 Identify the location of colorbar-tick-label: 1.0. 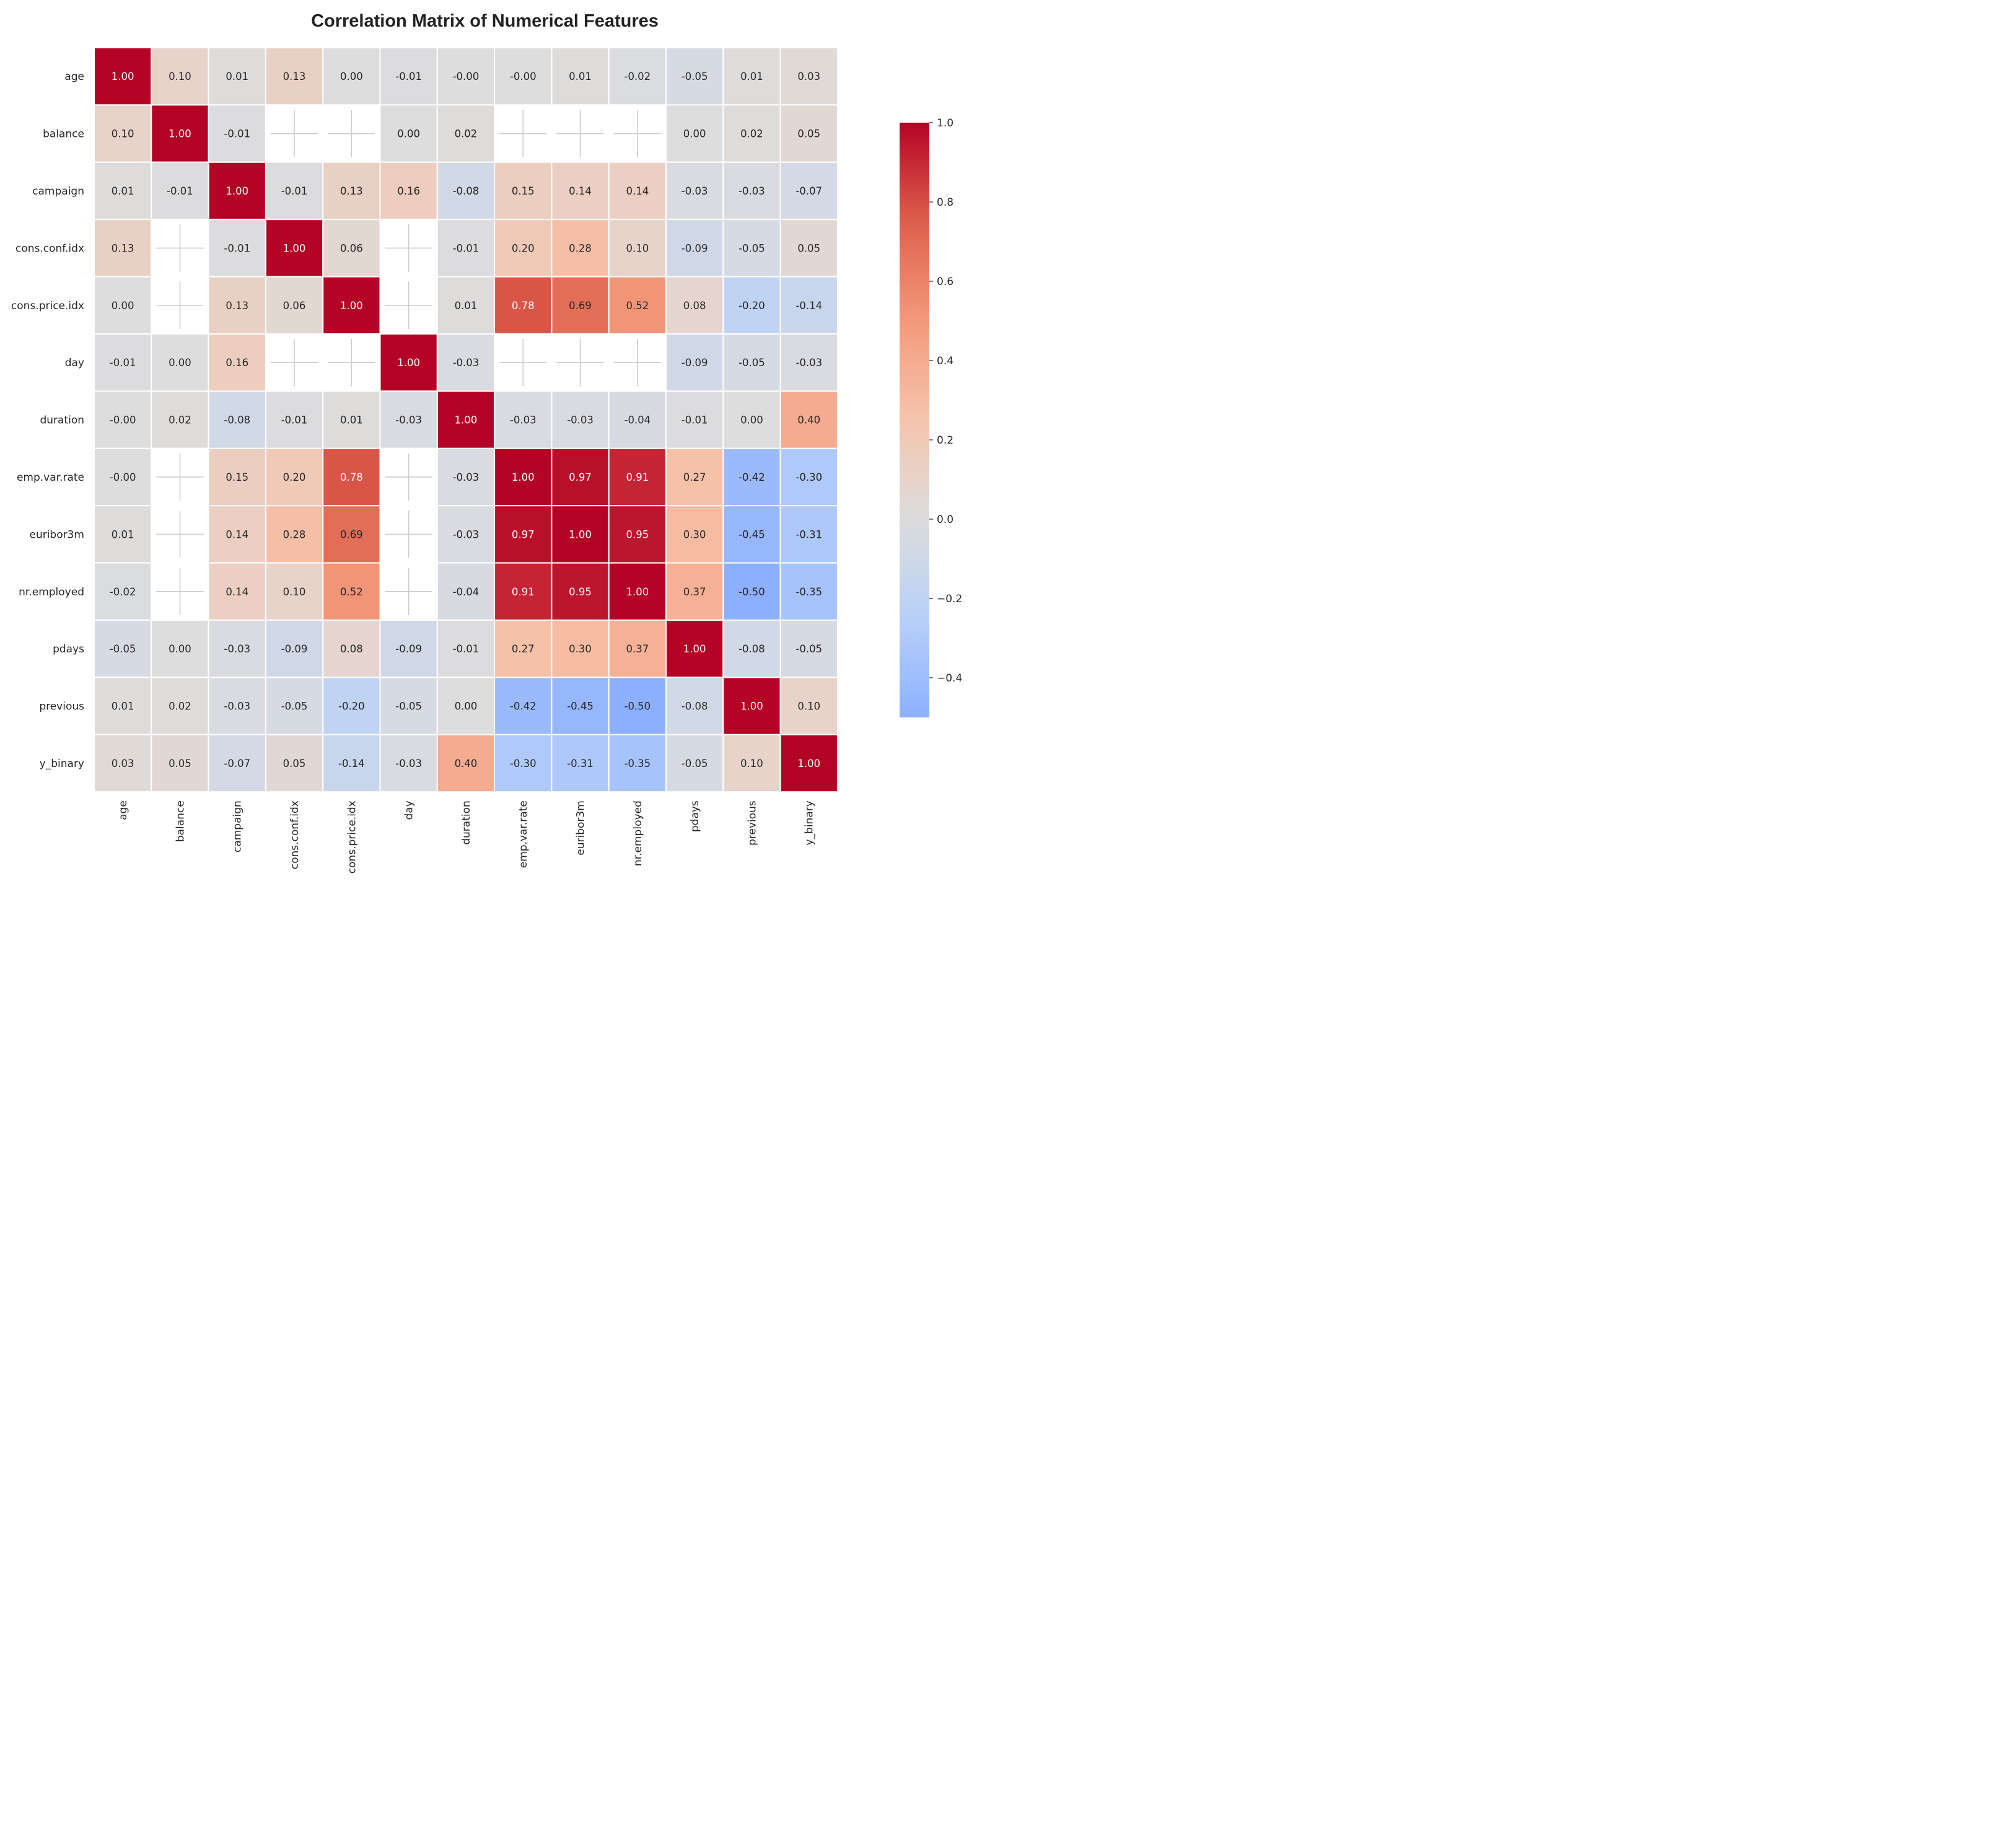
(945, 123).